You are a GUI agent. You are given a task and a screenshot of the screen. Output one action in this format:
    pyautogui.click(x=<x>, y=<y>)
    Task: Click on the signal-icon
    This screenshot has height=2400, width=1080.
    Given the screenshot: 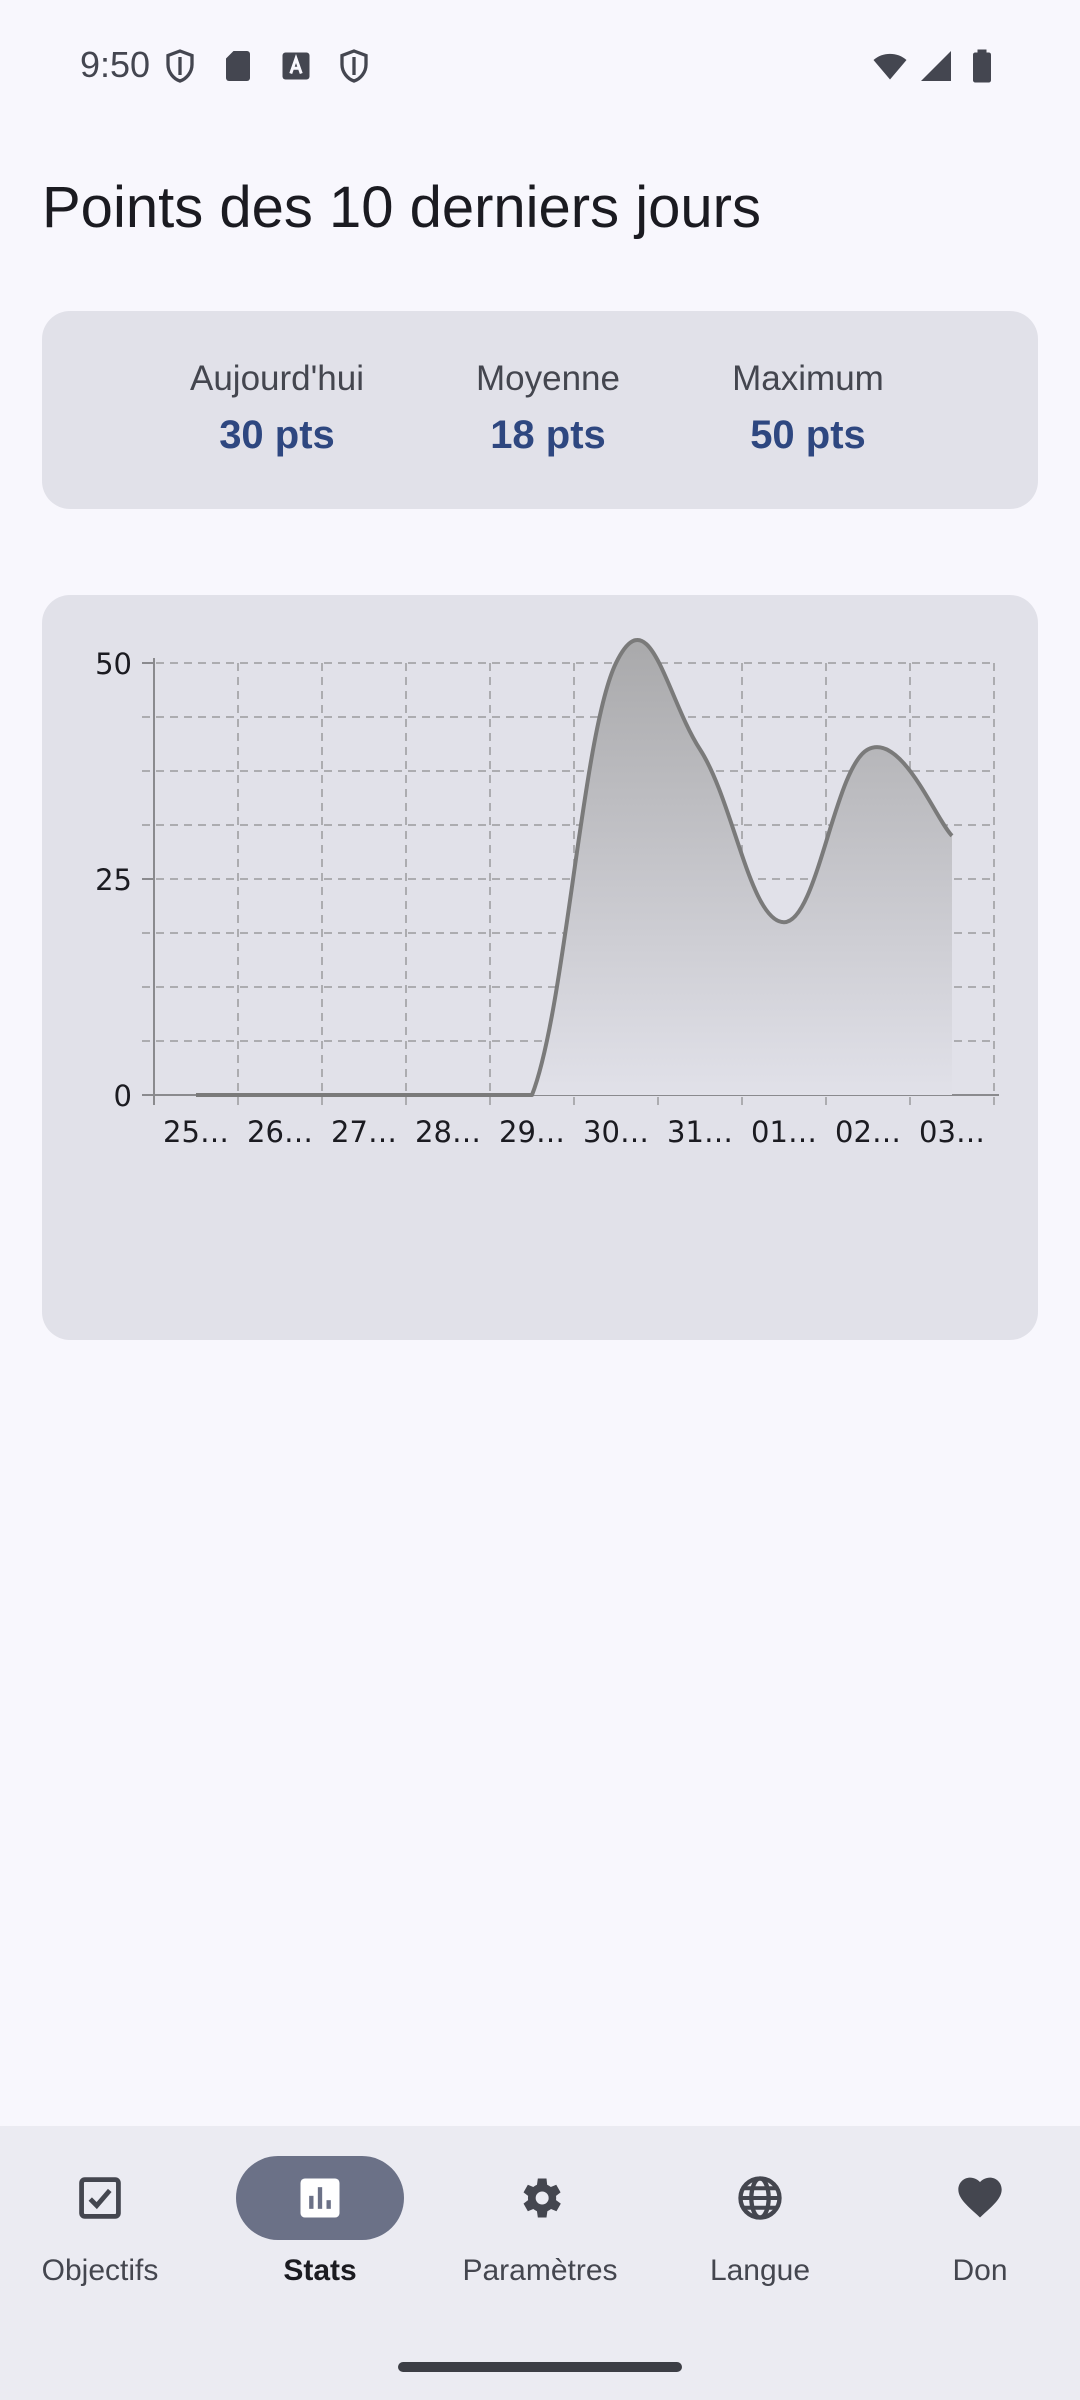 What is the action you would take?
    pyautogui.click(x=936, y=66)
    